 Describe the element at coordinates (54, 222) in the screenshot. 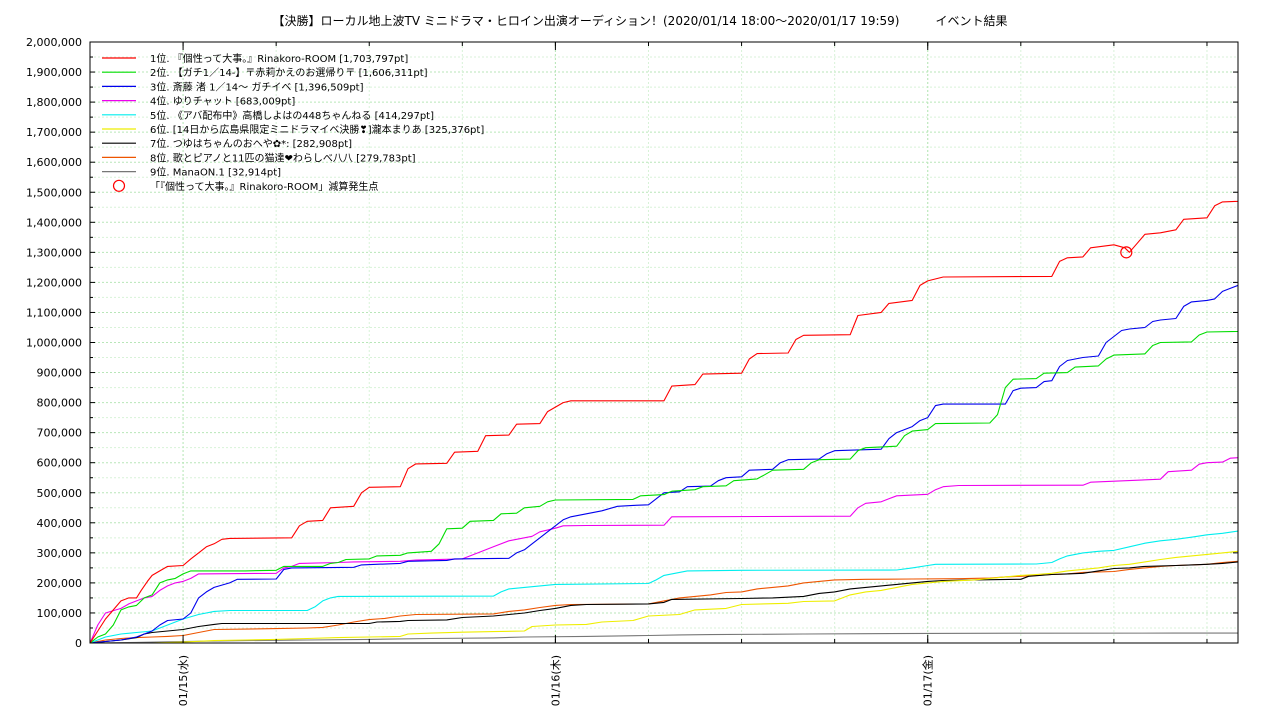

I see `y-tick-label: 1,400,000` at that location.